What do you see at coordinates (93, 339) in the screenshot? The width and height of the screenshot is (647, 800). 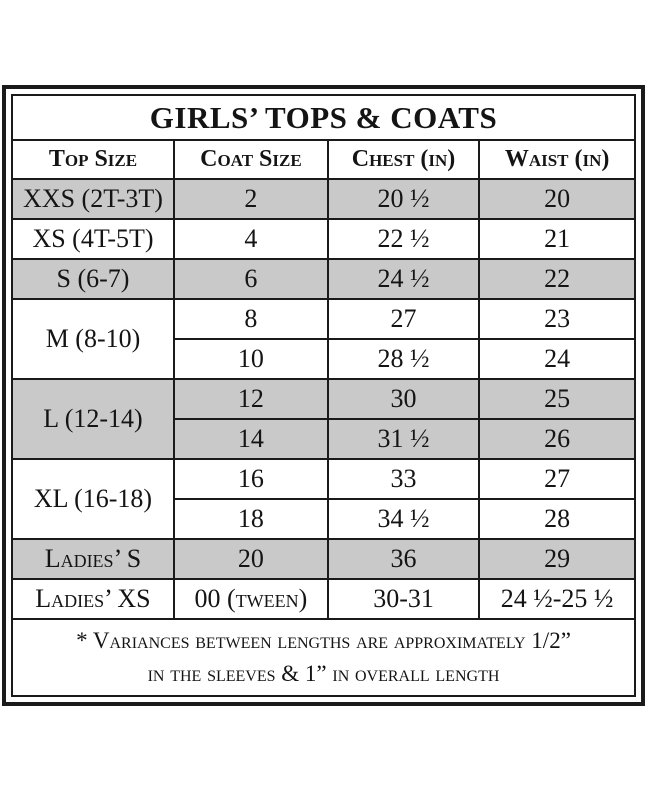 I see `cell-top-size: M (8-10)` at bounding box center [93, 339].